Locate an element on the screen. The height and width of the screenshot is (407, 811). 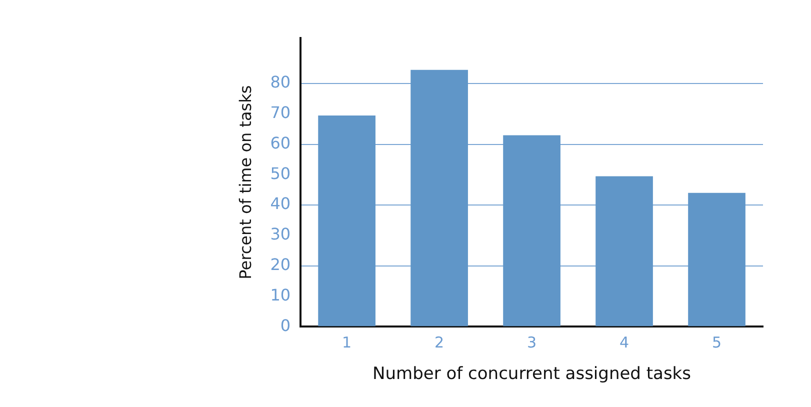
y-tick-label: 30 is located at coordinates (280, 234).